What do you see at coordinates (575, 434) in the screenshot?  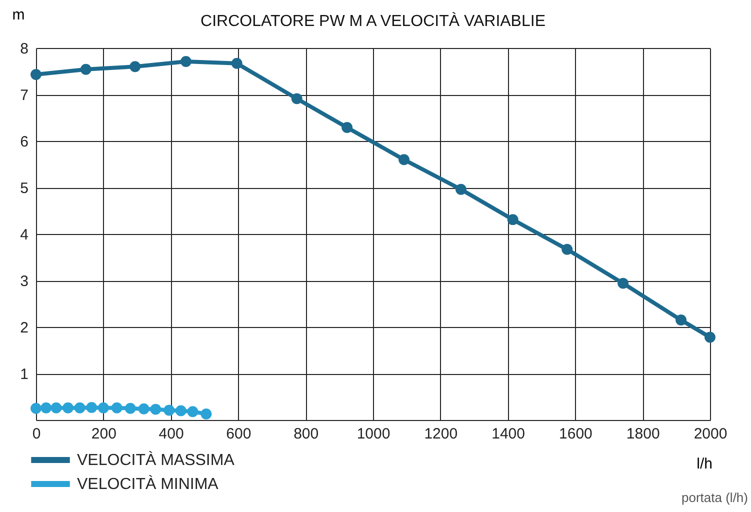 I see `x-tick-label: 1600` at bounding box center [575, 434].